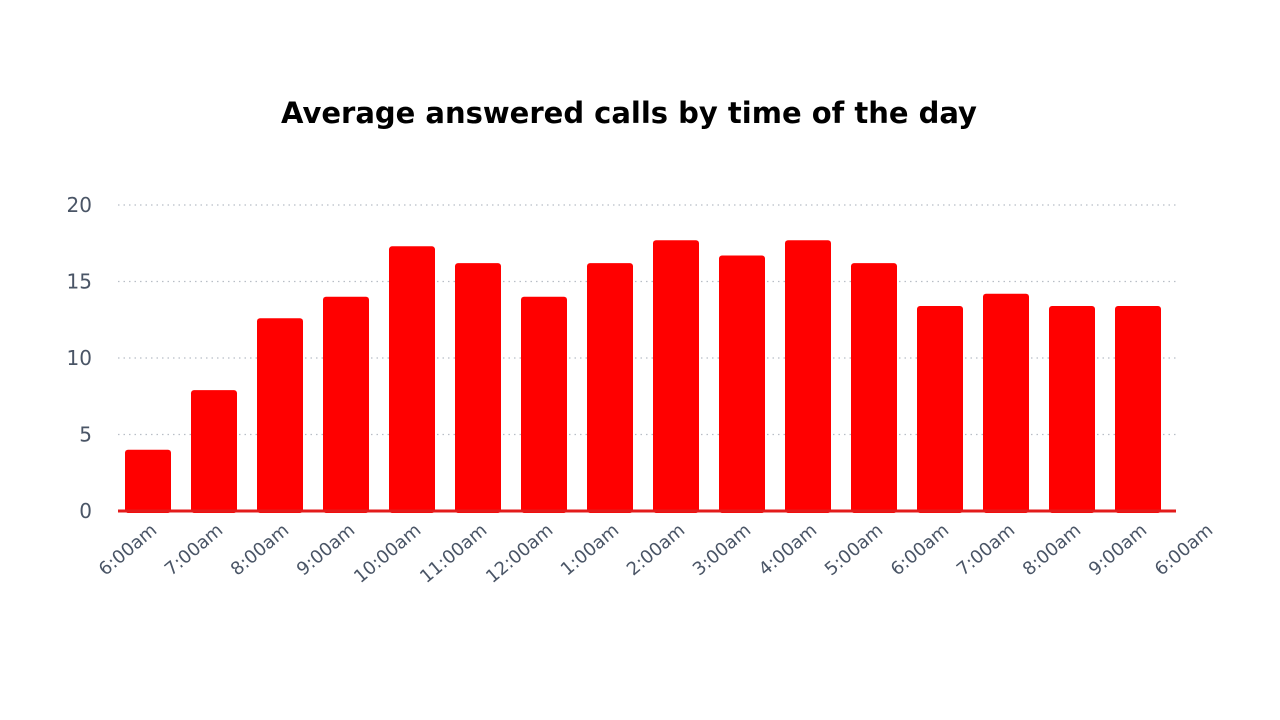 This screenshot has width=1280, height=720. I want to click on x-tick-label: 3:00am, so click(722, 550).